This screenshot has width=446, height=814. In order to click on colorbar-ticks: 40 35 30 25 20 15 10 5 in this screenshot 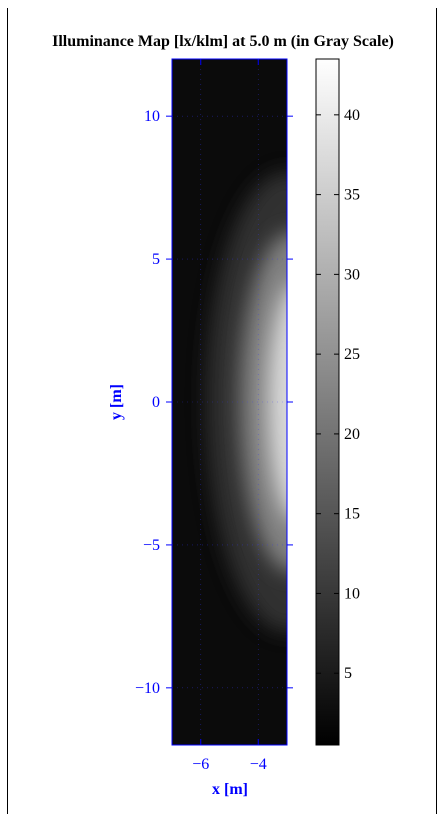, I will do `click(338, 394)`.